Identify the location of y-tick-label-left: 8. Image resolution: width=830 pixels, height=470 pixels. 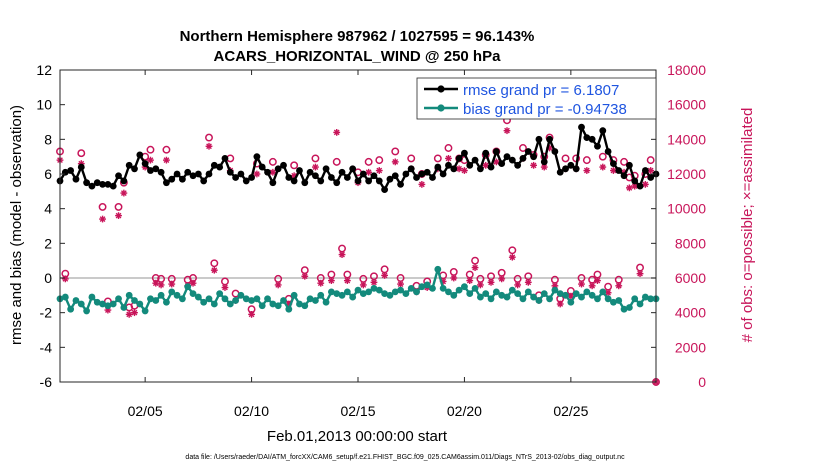
(48, 139).